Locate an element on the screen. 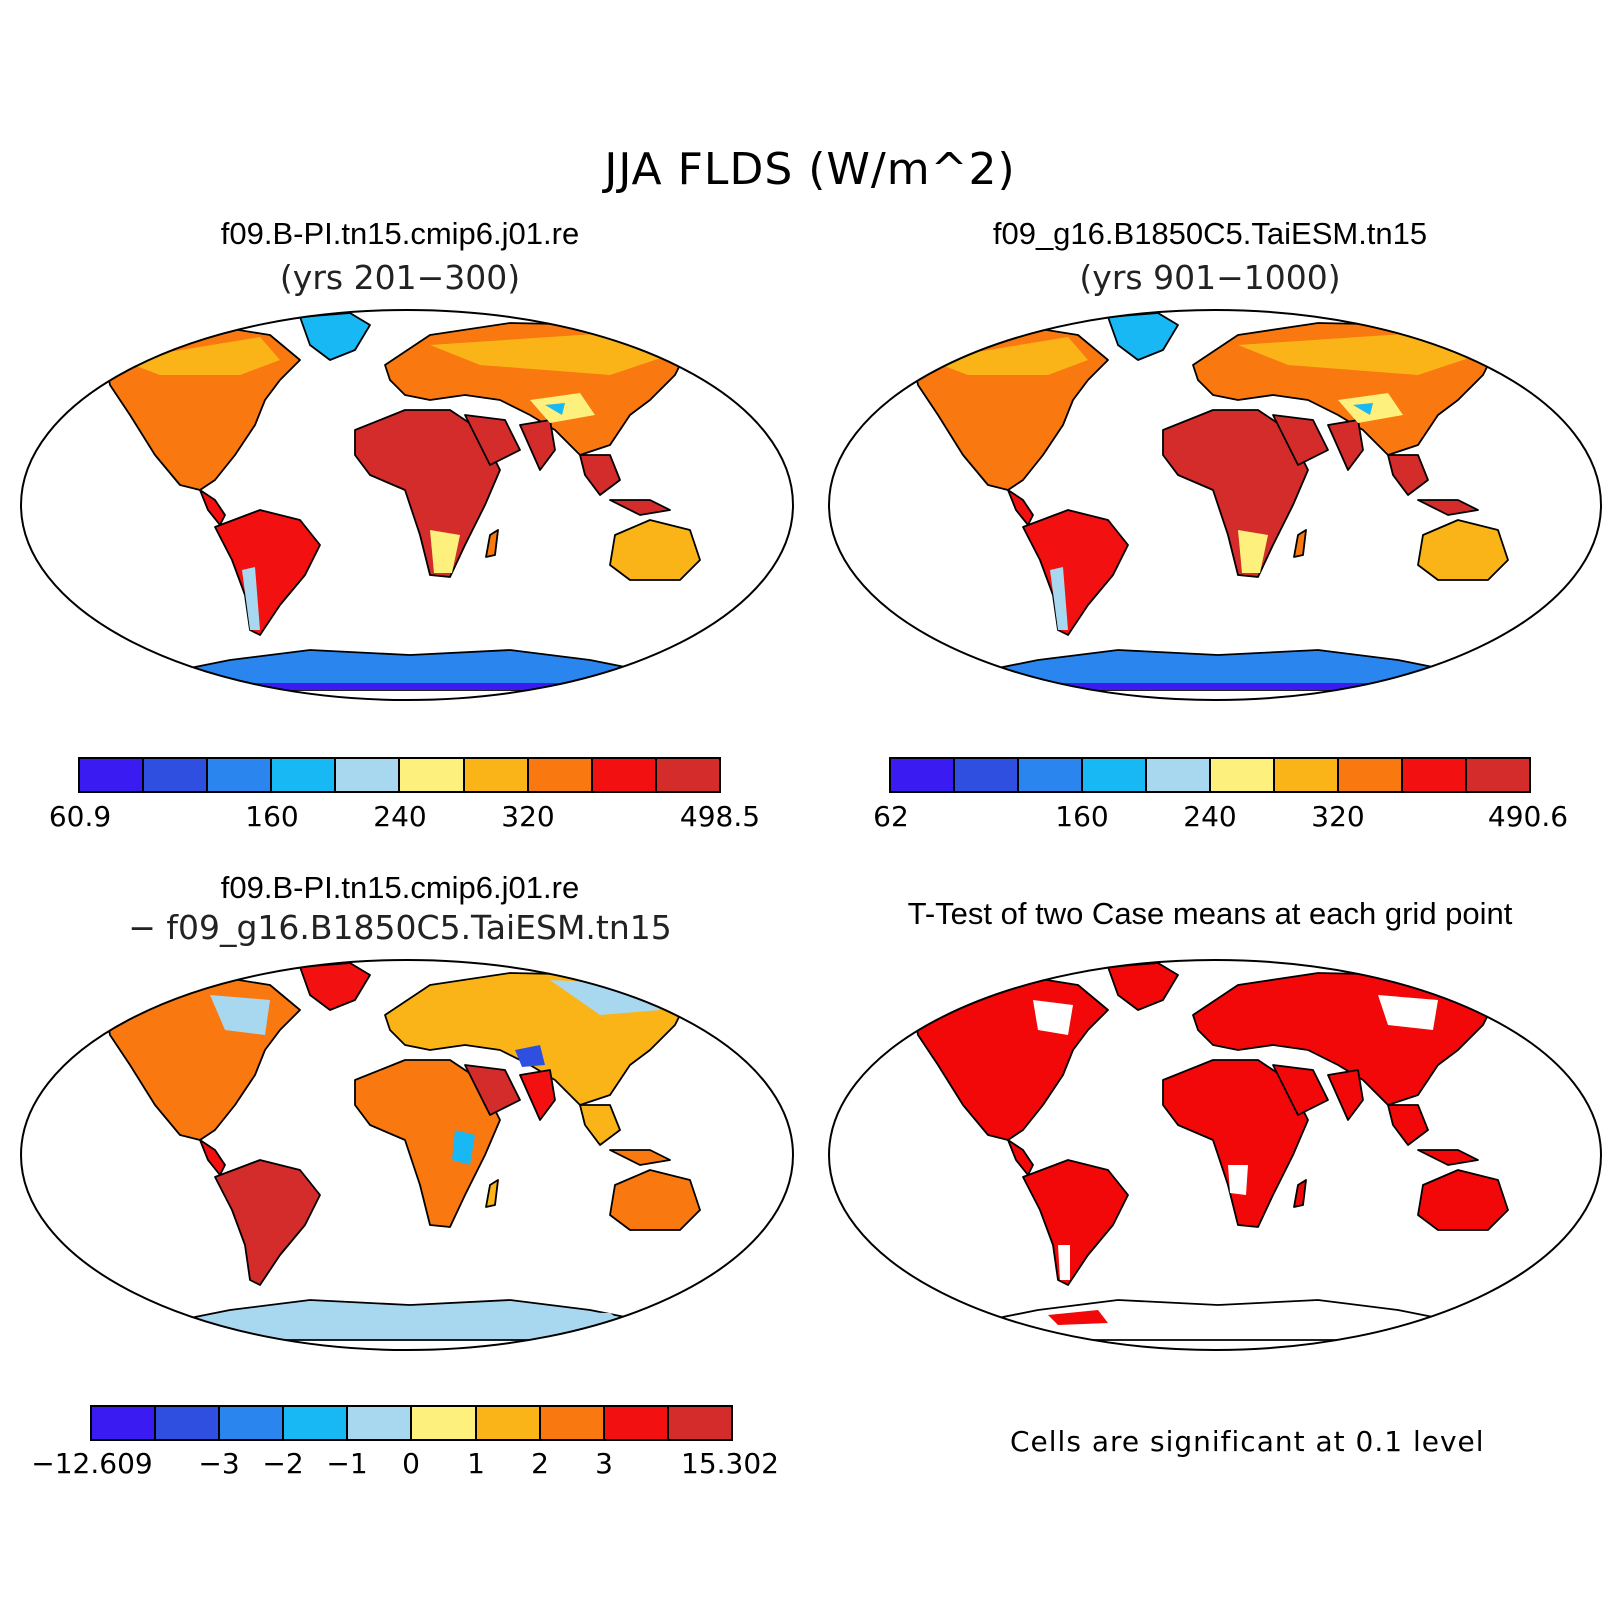 The height and width of the screenshot is (1620, 1620). cbar2-label-320: 320 is located at coordinates (1338, 816).